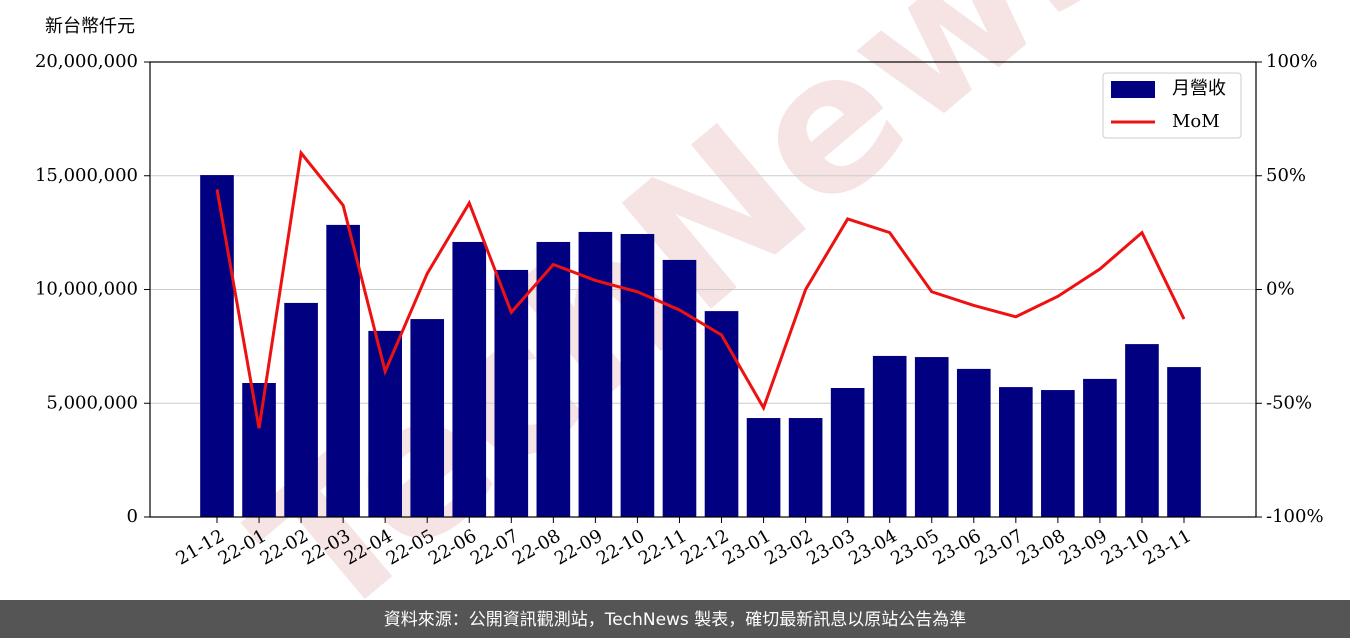 This screenshot has width=1350, height=638. Describe the element at coordinates (1295, 516) in the screenshot. I see `y2-tick-label: -100%` at that location.